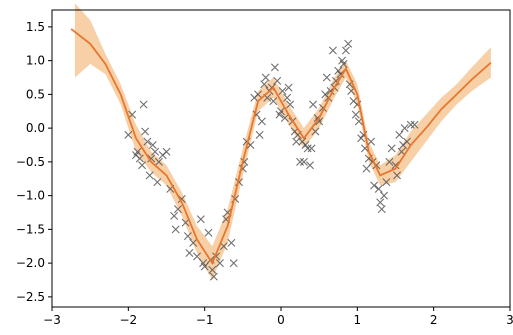  What do you see at coordinates (434, 320) in the screenshot?
I see `x-tick-label: 2` at bounding box center [434, 320].